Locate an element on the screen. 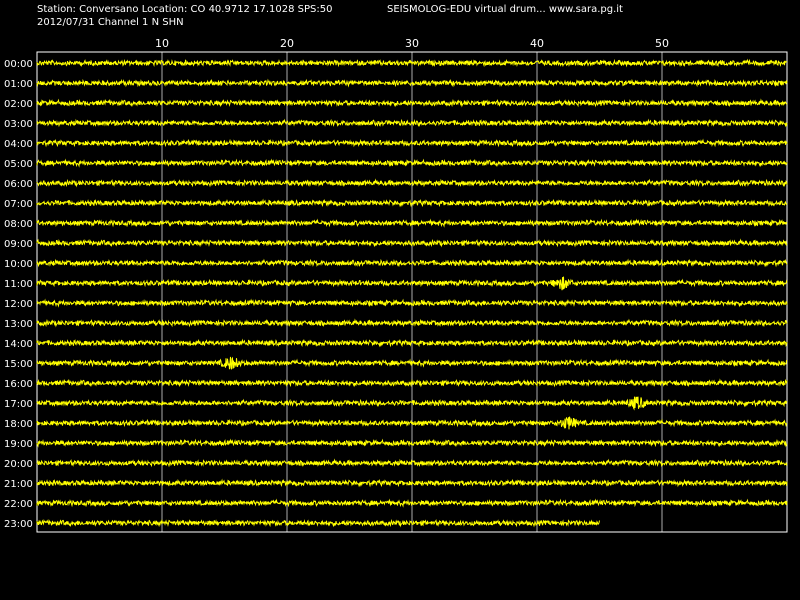 The image size is (800, 600). hour-label: 17:00 is located at coordinates (18, 404).